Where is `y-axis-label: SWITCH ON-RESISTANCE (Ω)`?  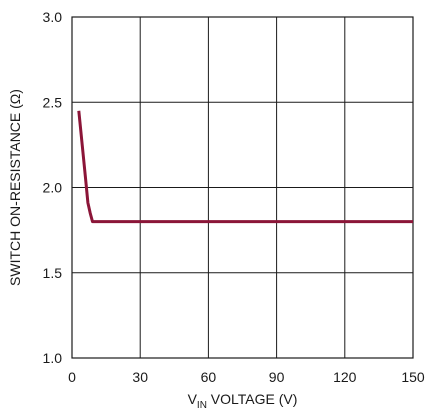
y-axis-label: SWITCH ON-RESISTANCE (Ω) is located at coordinates (15, 187).